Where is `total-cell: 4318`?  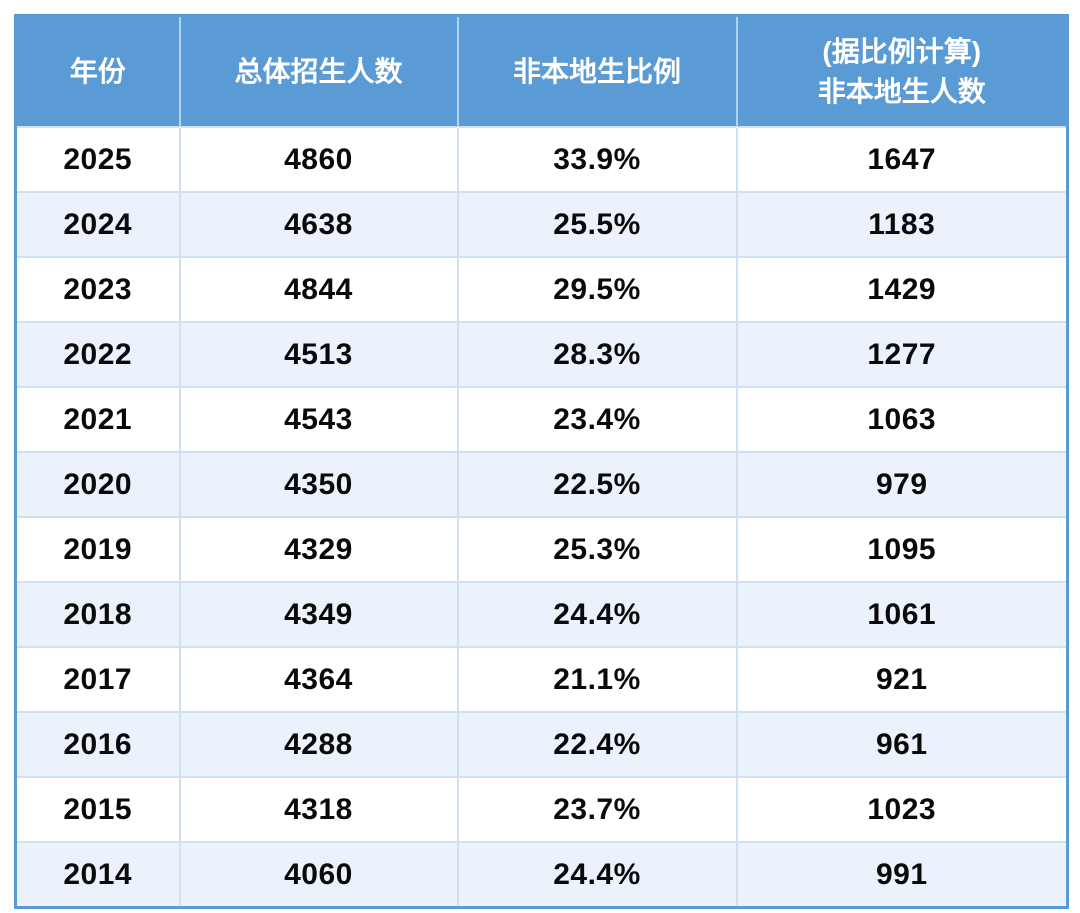
total-cell: 4318 is located at coordinates (318, 809).